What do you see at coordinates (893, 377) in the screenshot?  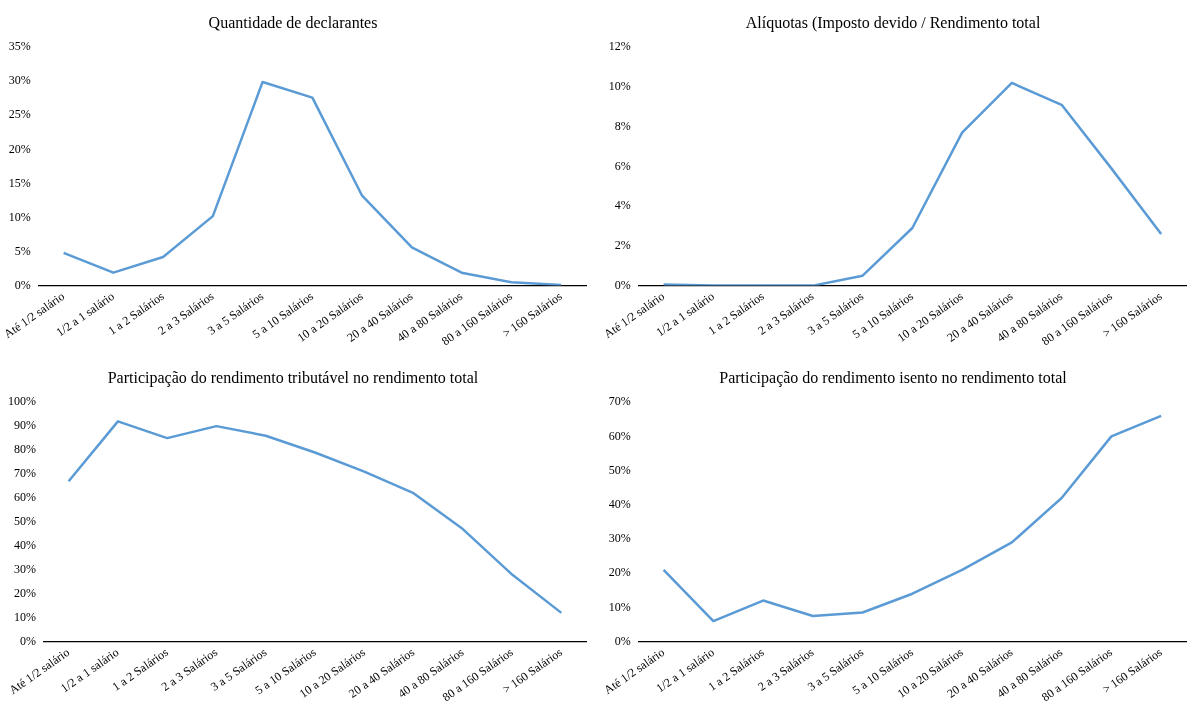 I see `chart-title: Participação do rendimento isento no rendimento total` at bounding box center [893, 377].